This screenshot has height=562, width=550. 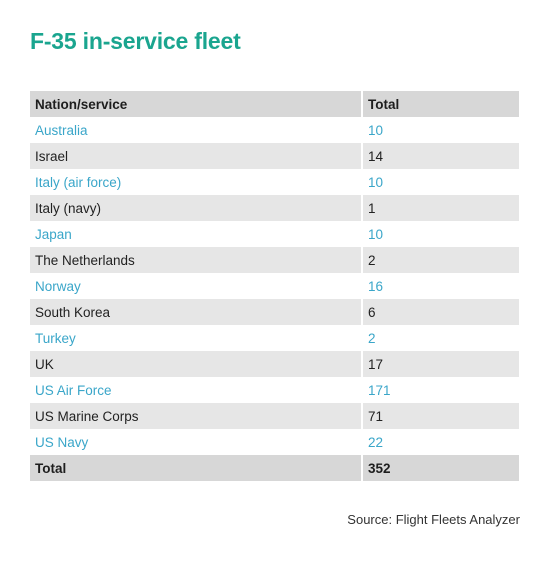 What do you see at coordinates (440, 390) in the screenshot?
I see `total-cell: 171` at bounding box center [440, 390].